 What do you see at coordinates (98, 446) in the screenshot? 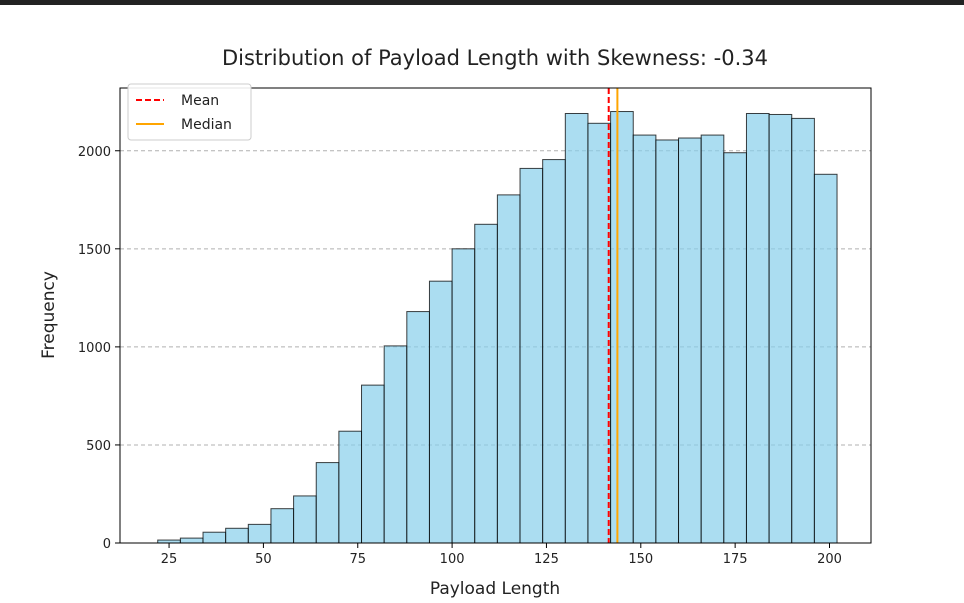
I see `y-tick-label: 500` at bounding box center [98, 446].